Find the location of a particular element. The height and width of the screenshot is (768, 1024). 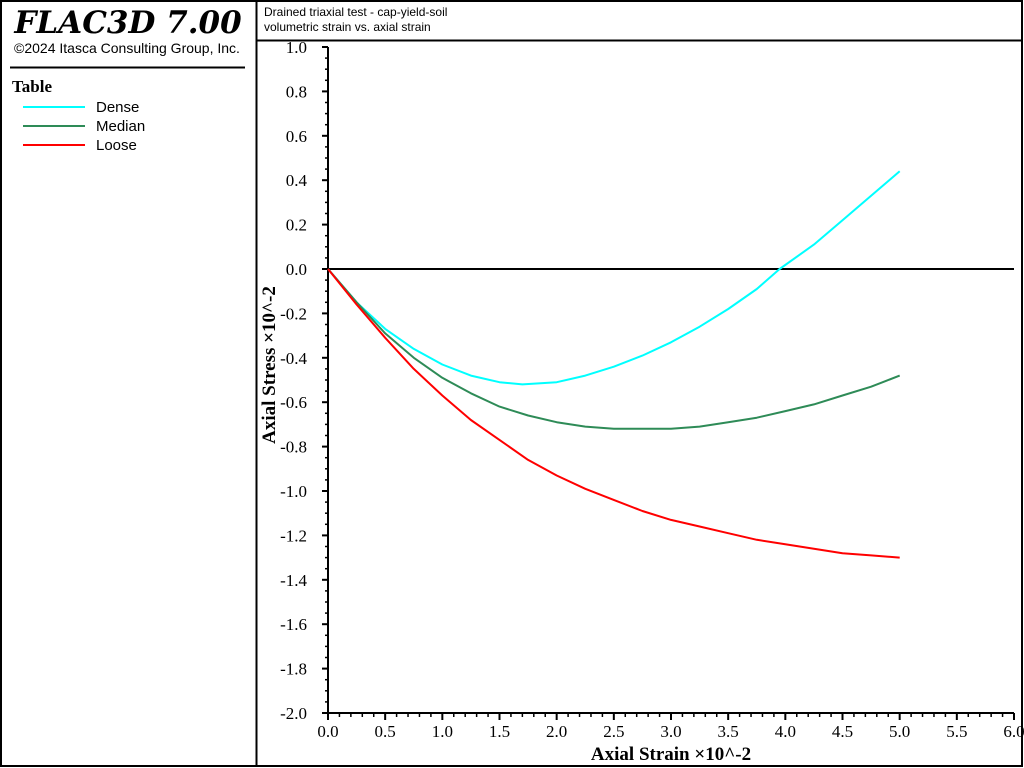

x-tick-label: 2.0 is located at coordinates (556, 731).